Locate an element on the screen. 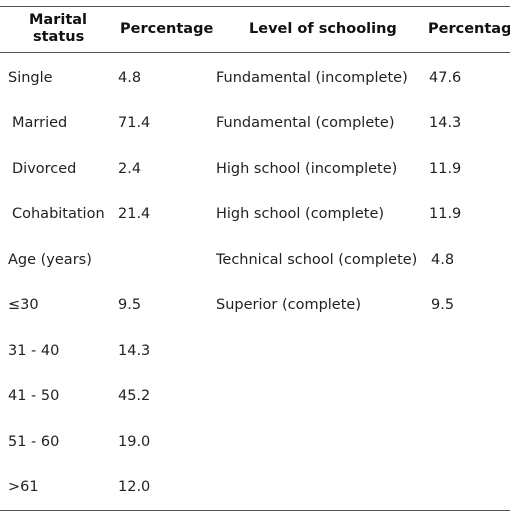 This screenshot has height=513, width=510. left-row-label: >61 is located at coordinates (23, 487).